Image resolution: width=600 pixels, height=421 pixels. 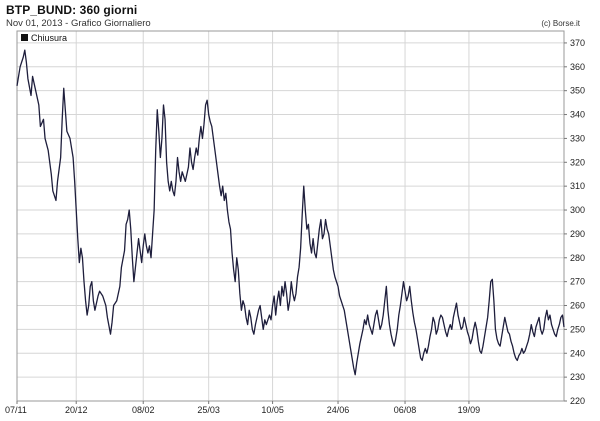 I want to click on y-tick-label: 280, so click(x=577, y=258).